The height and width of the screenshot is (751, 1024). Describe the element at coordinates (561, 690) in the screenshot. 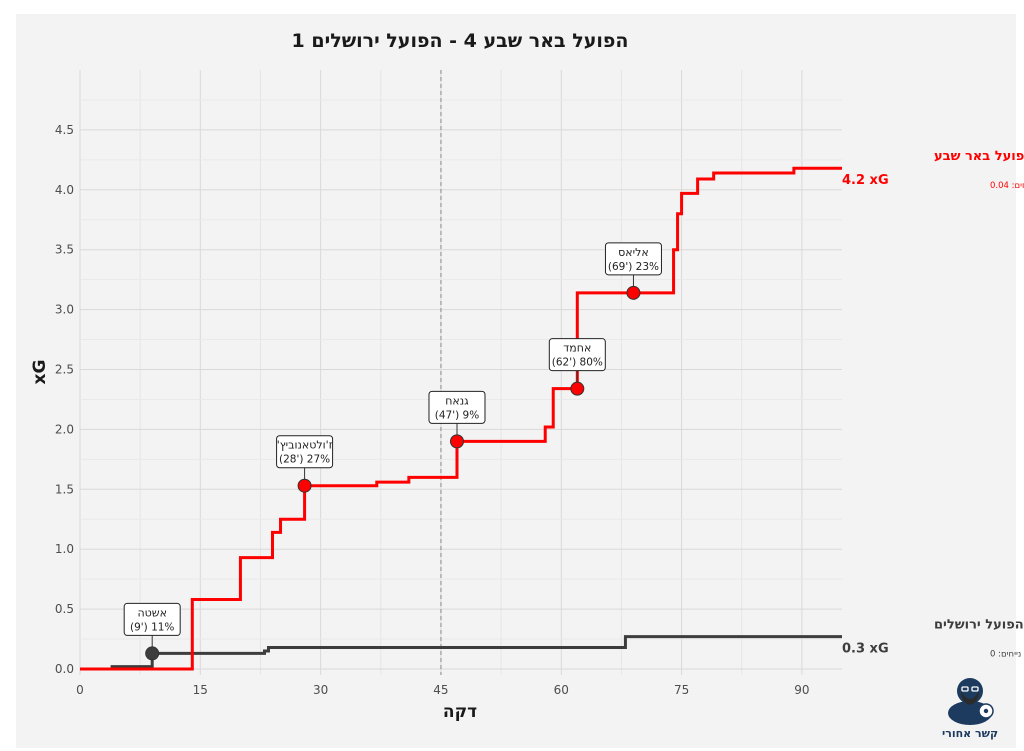

I see `x-tick-label: 60` at that location.